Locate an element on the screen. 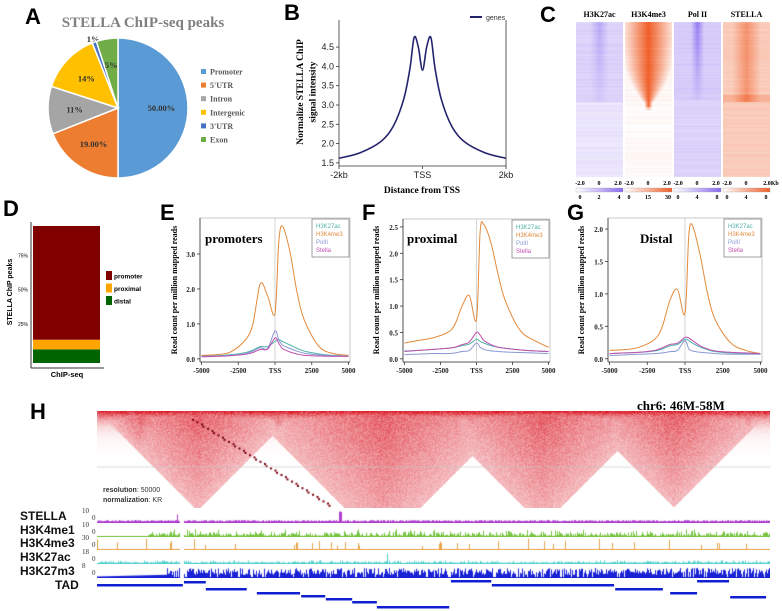  legend-label: H3K27ac is located at coordinates (740, 227).